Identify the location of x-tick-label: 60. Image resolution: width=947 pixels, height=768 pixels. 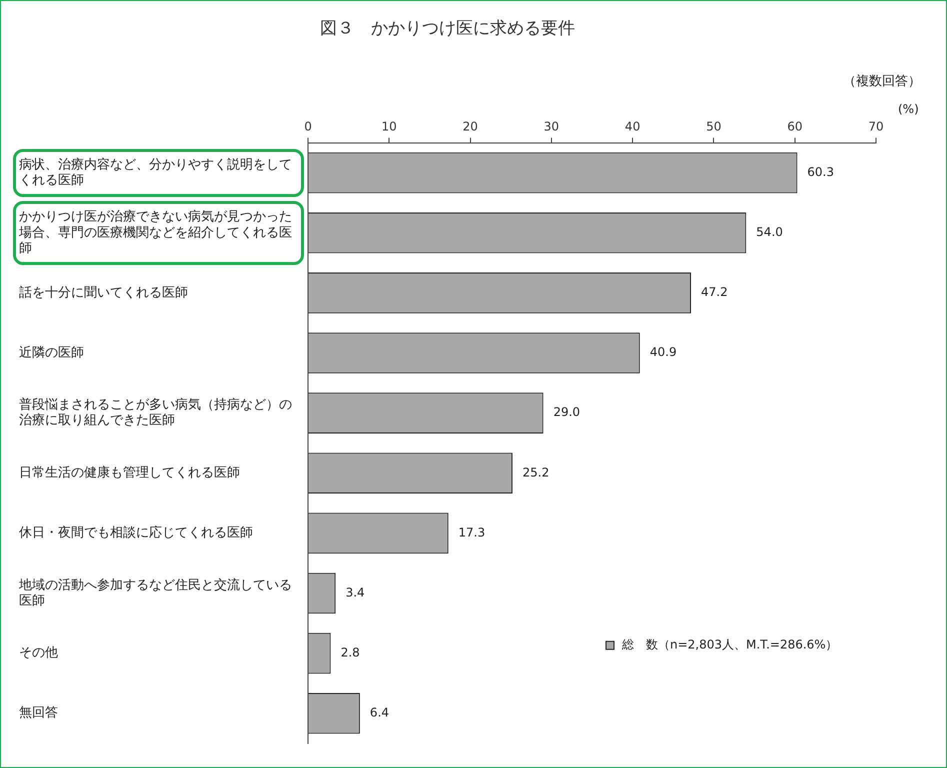
(794, 127).